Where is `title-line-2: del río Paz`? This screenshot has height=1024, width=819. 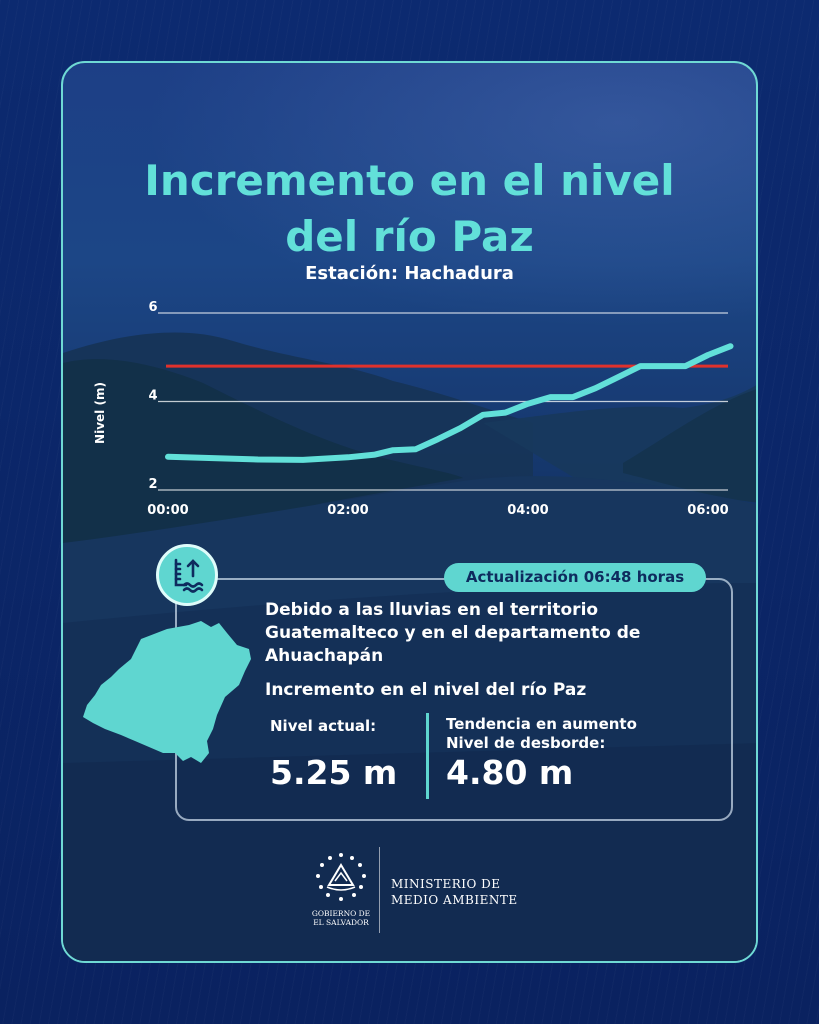
title-line-2: del río Paz is located at coordinates (409, 236).